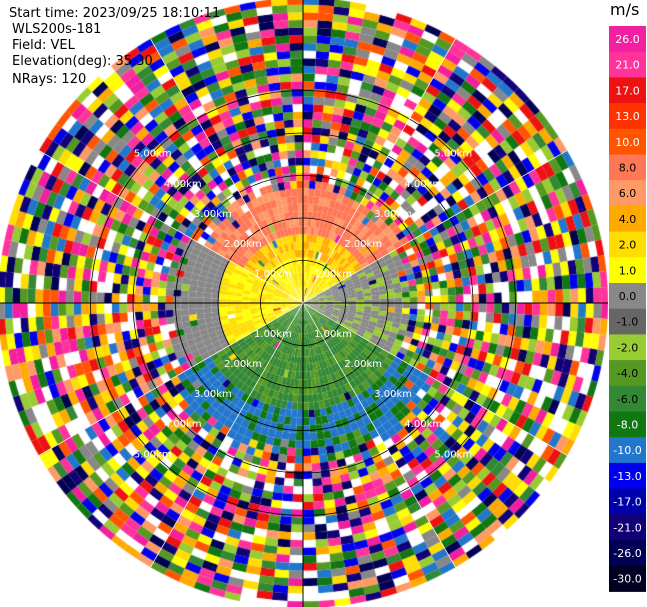 This screenshot has height=607, width=647. Describe the element at coordinates (57, 29) in the screenshot. I see `site-label: WLS200s-181` at that location.